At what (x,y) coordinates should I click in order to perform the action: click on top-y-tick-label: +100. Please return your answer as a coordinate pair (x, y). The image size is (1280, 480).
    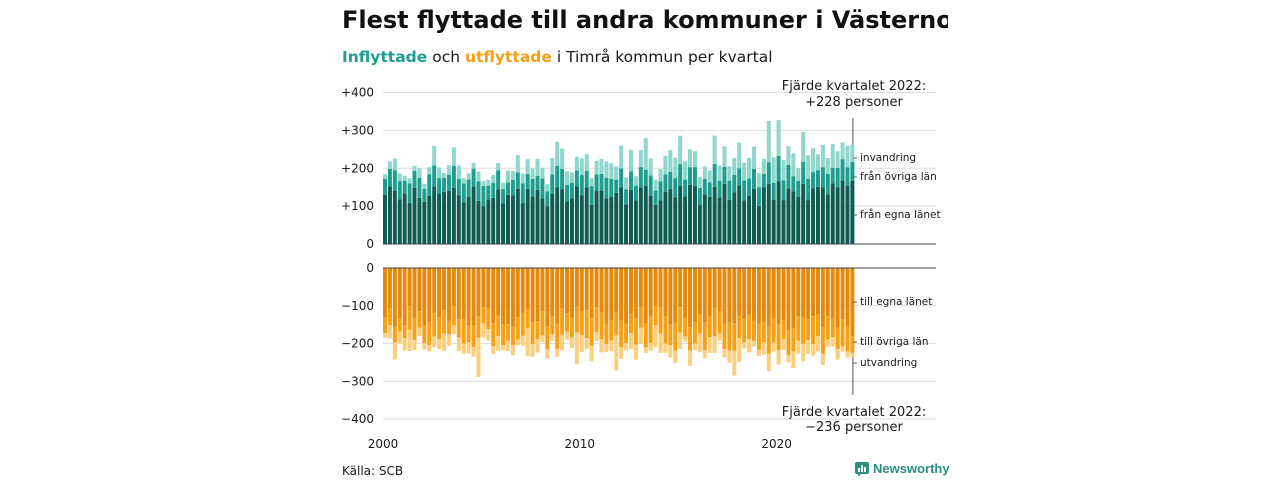
    Looking at the image, I should click on (357, 206).